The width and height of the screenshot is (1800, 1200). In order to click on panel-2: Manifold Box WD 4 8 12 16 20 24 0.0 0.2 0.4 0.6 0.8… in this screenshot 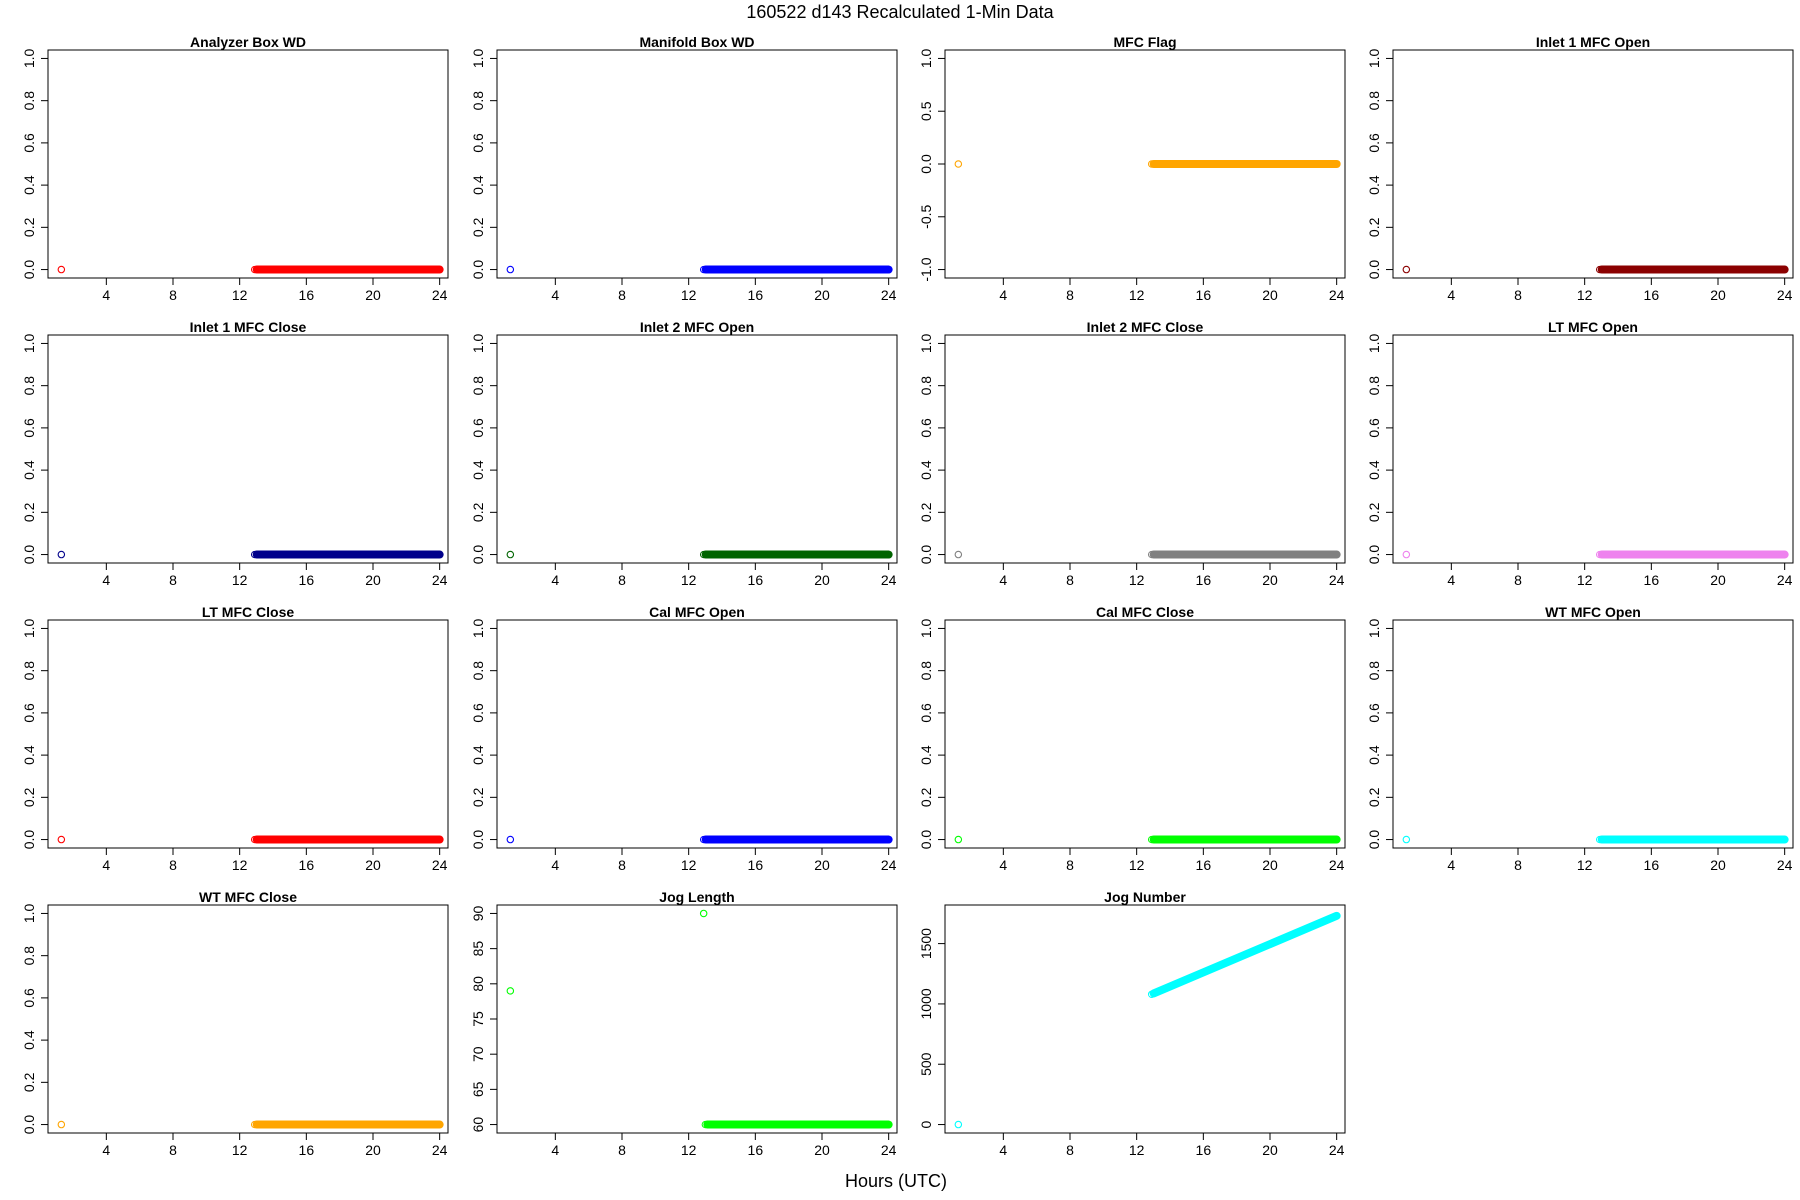, I will do `click(684, 168)`.